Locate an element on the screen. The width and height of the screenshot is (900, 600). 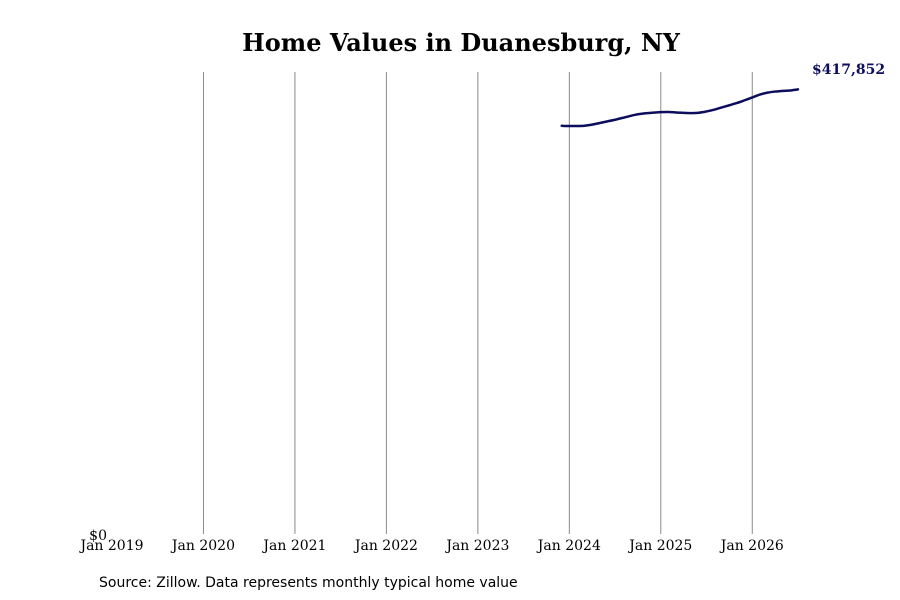
series-layer is located at coordinates (680, 108).